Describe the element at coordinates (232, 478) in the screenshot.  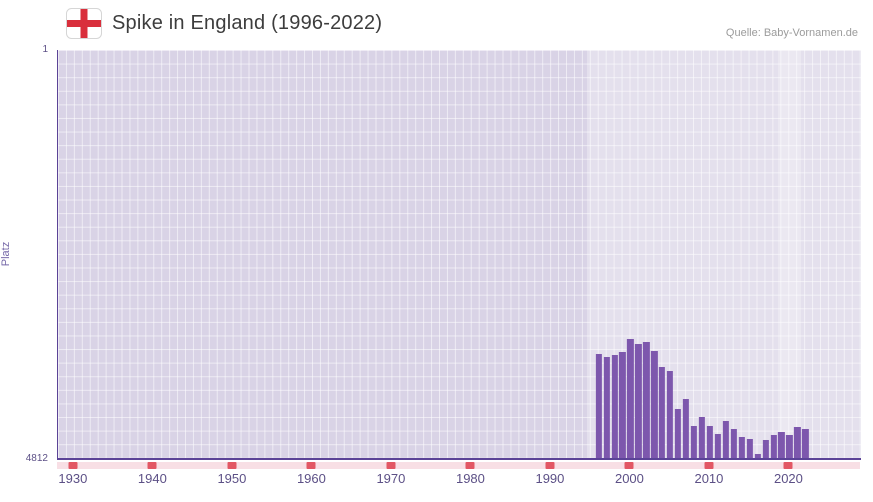
I see `x-tick-1950: 1950` at that location.